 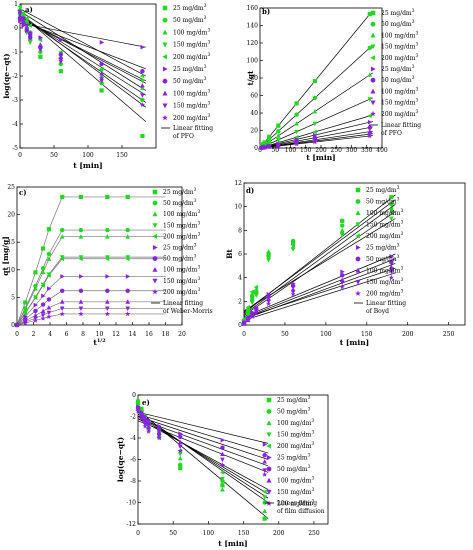 I want to click on plot-frame, so click(x=354, y=254).